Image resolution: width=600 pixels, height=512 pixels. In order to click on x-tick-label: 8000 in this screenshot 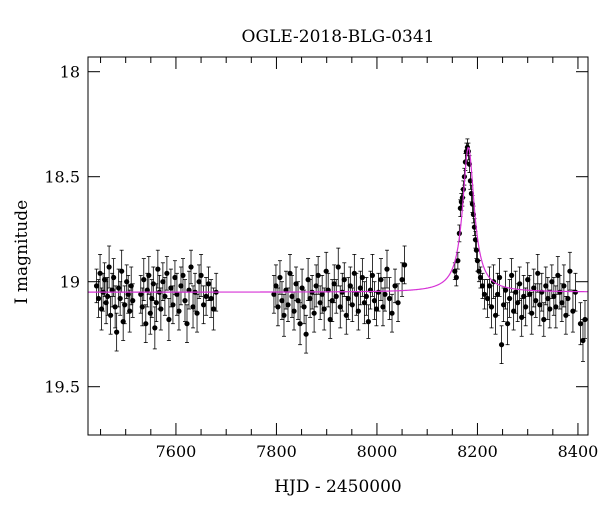, I will do `click(377, 451)`.